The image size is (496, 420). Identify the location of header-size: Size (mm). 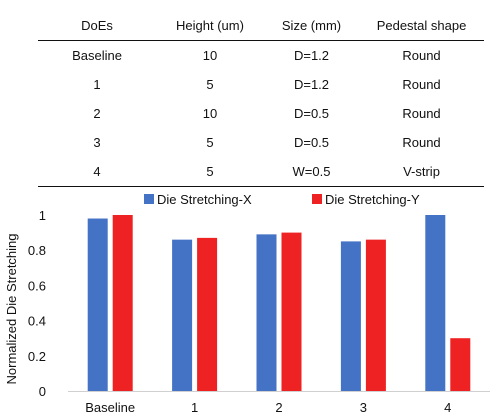
(311, 25).